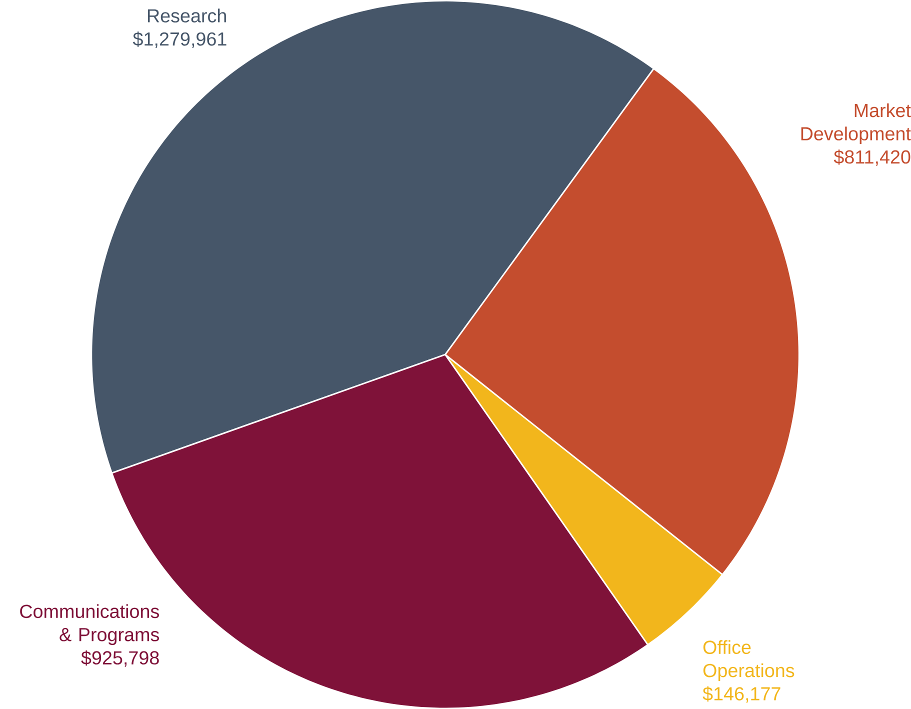 The image size is (911, 709). What do you see at coordinates (741, 694) in the screenshot?
I see `data-label: $146,177` at bounding box center [741, 694].